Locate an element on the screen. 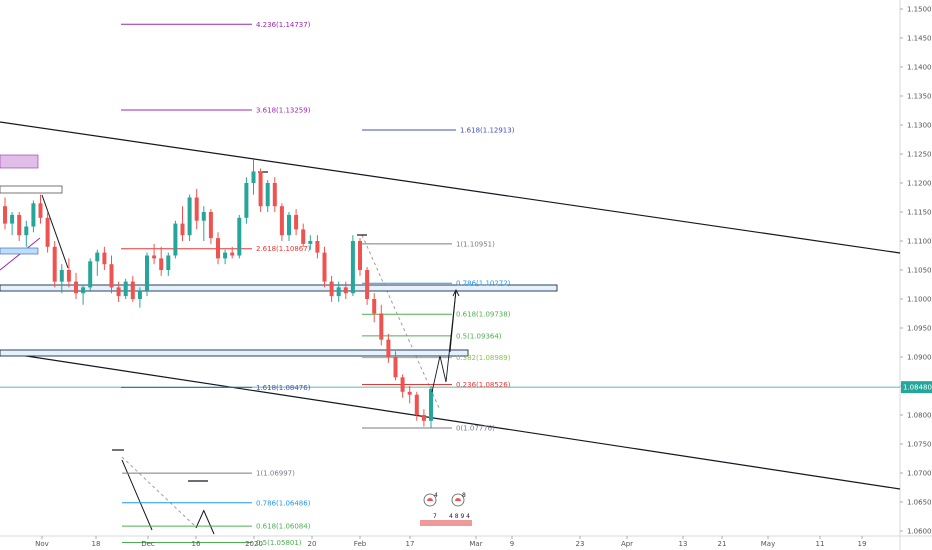 This screenshot has width=932, height=550. current-price-tag is located at coordinates (916, 387).